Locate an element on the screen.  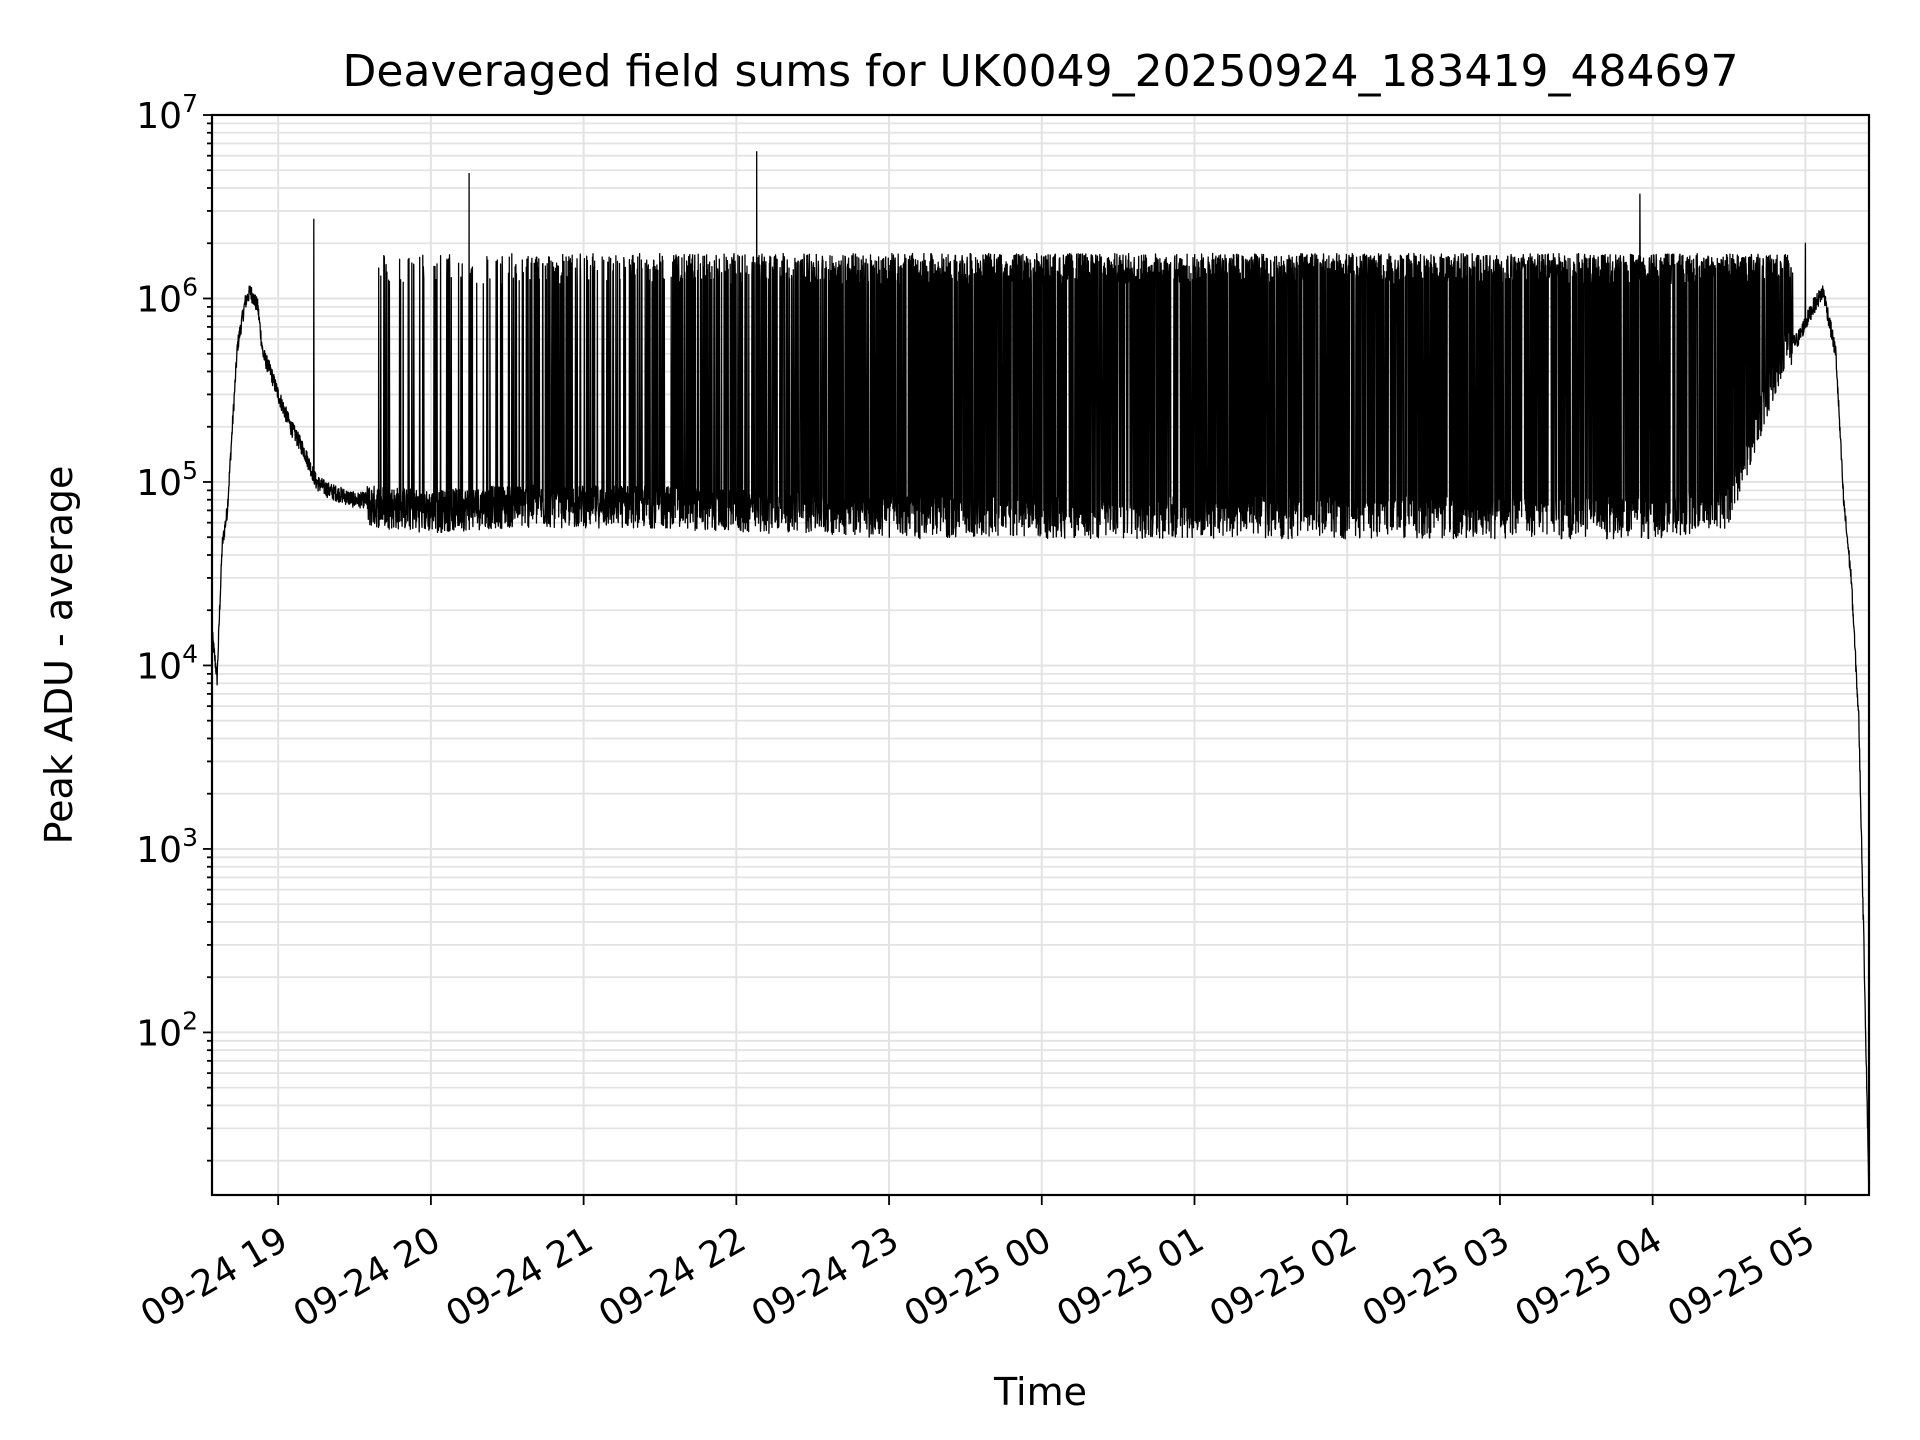
y-tick-label: 10⁴ is located at coordinates (167, 663).